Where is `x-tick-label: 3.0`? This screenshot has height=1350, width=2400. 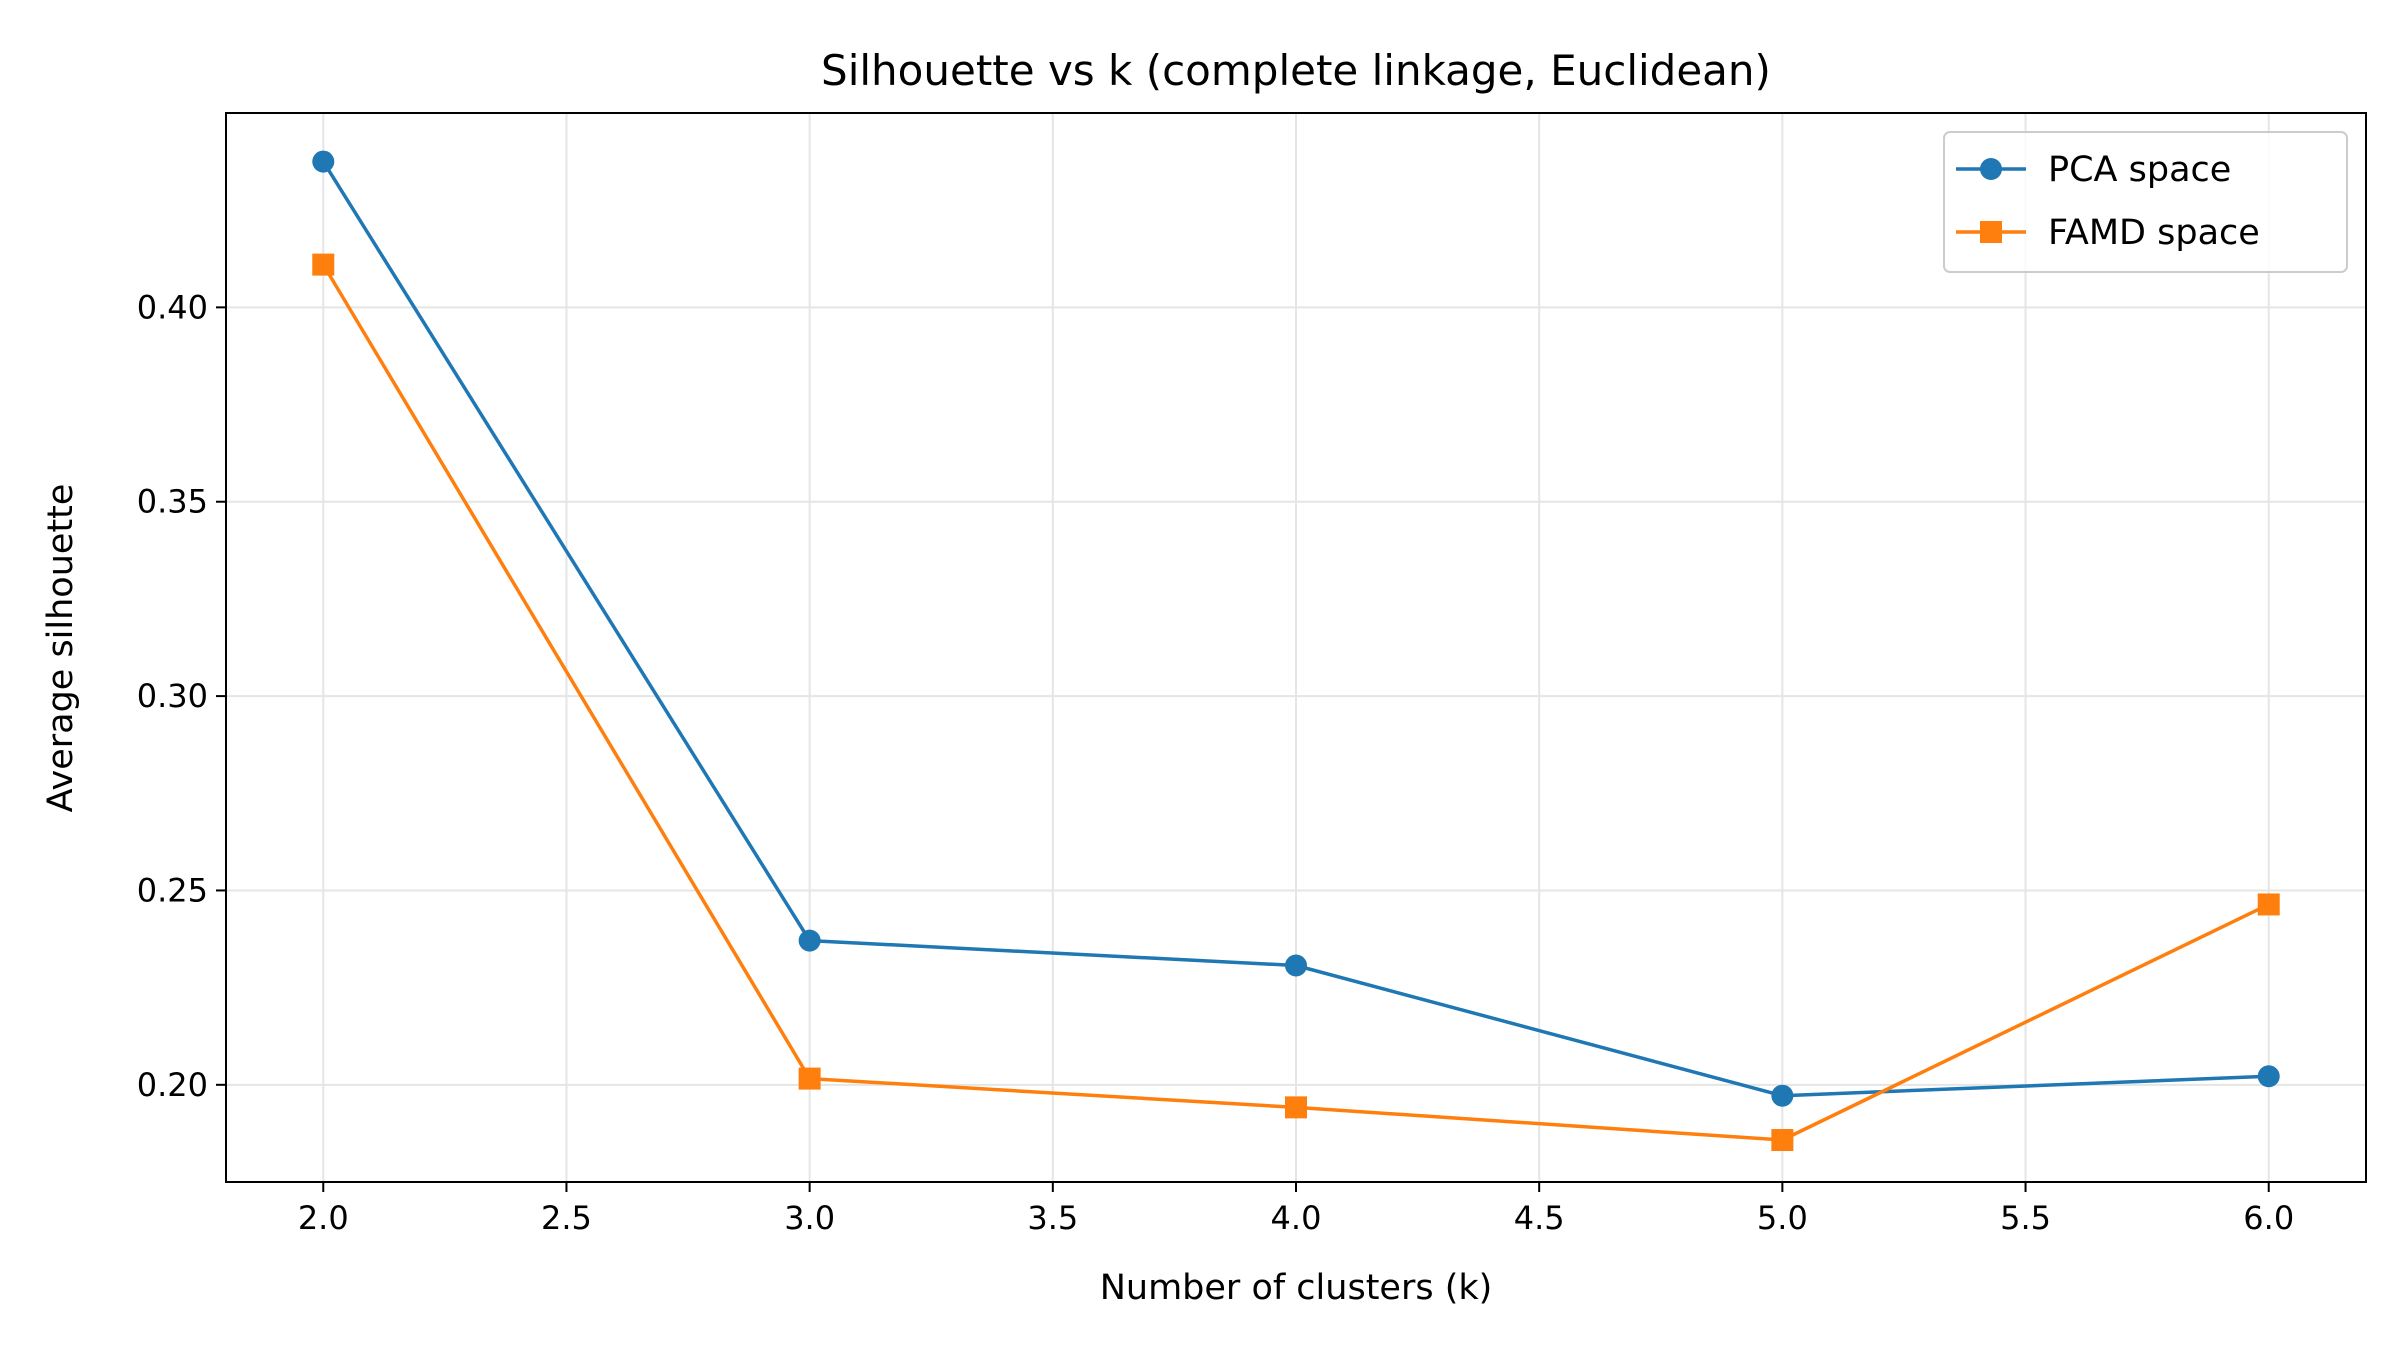
x-tick-label: 3.0 is located at coordinates (809, 1218).